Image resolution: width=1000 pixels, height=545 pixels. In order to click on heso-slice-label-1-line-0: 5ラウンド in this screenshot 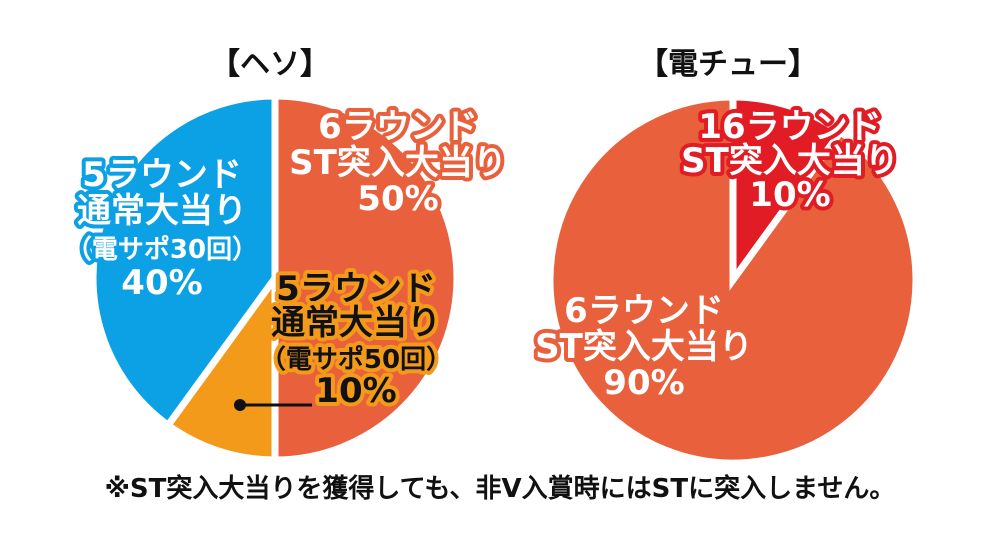, I will do `click(356, 289)`.